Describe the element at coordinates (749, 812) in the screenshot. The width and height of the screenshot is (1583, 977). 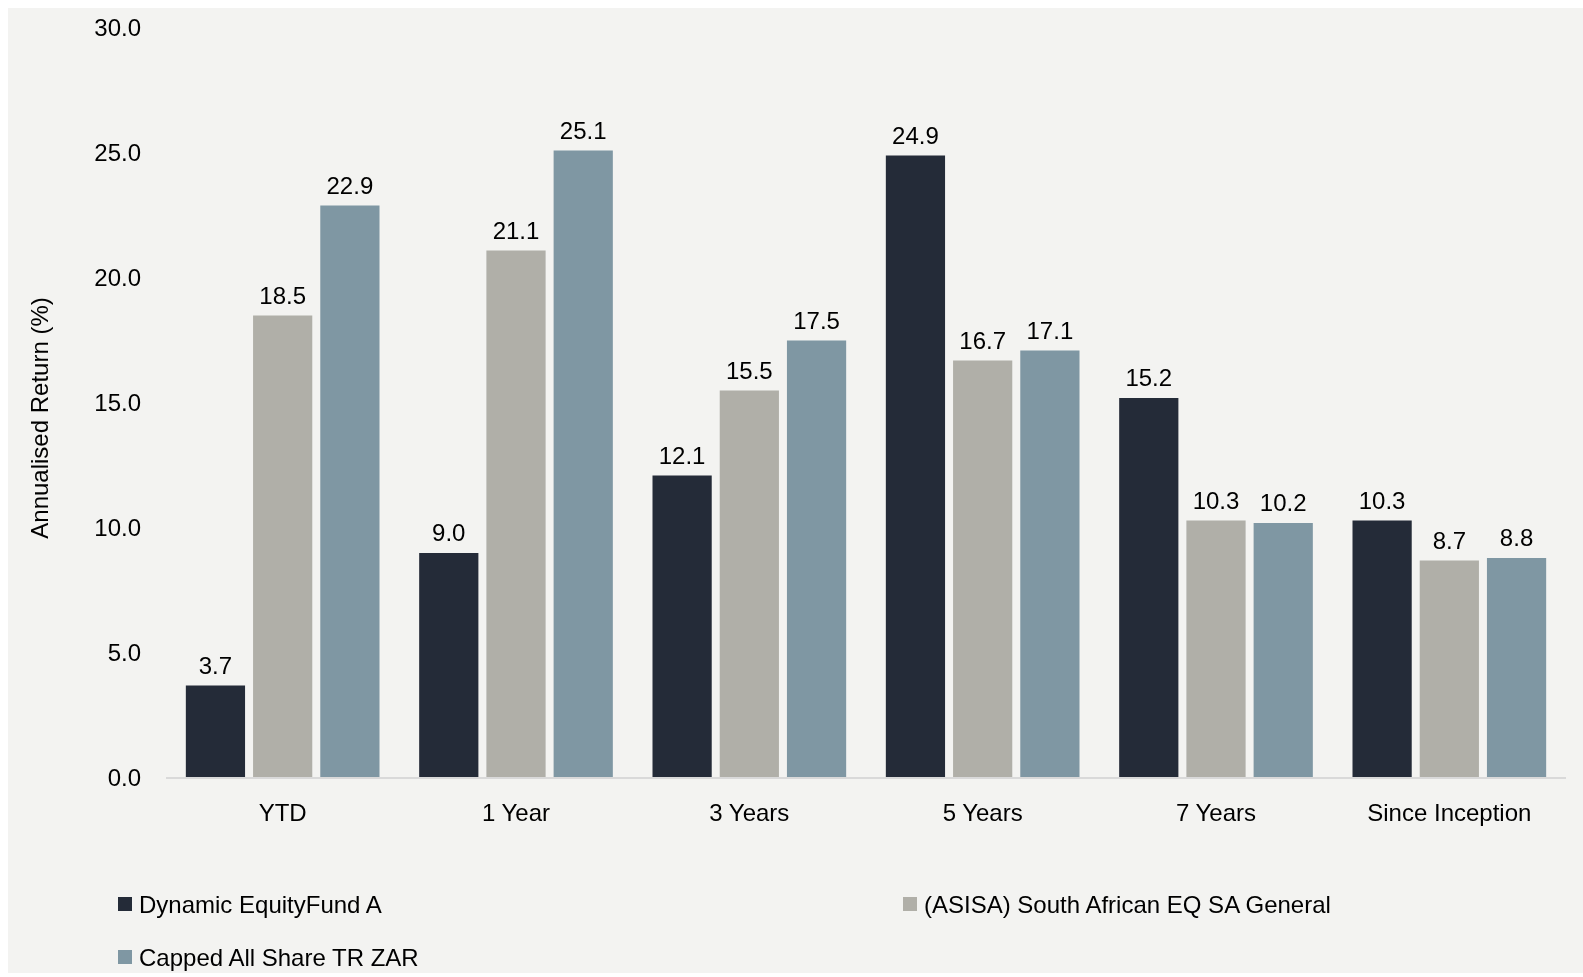
I see `x-tick-label: 3 Years` at that location.